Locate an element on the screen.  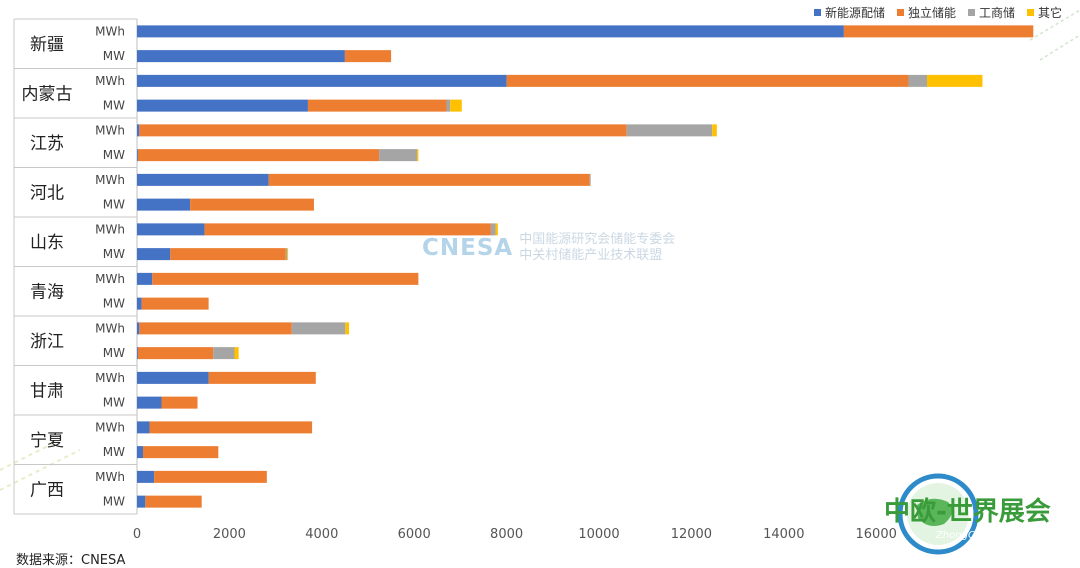
legend-item-commercial: 工商储 is located at coordinates (991, 12).